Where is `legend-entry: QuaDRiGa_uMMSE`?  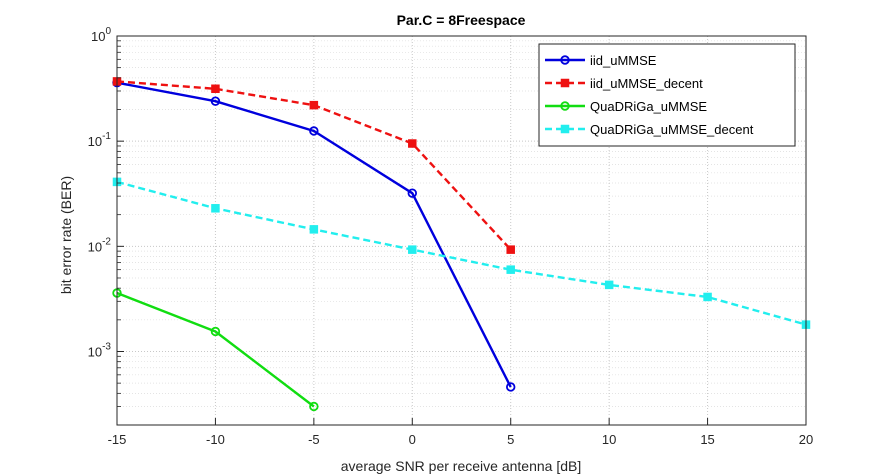
legend-entry: QuaDRiGa_uMMSE is located at coordinates (626, 106).